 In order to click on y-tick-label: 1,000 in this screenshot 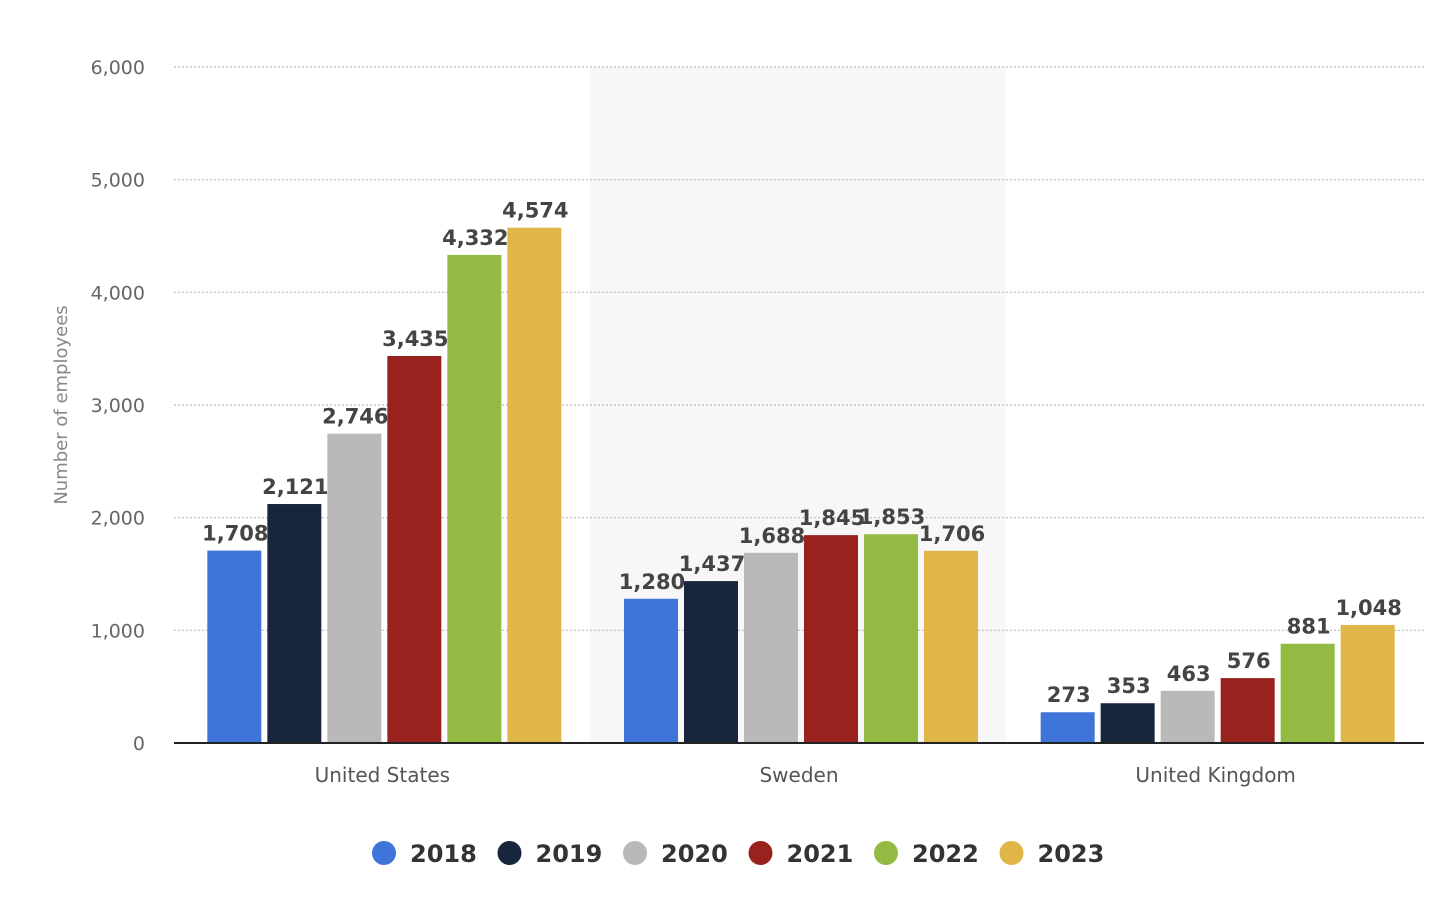, I will do `click(118, 631)`.